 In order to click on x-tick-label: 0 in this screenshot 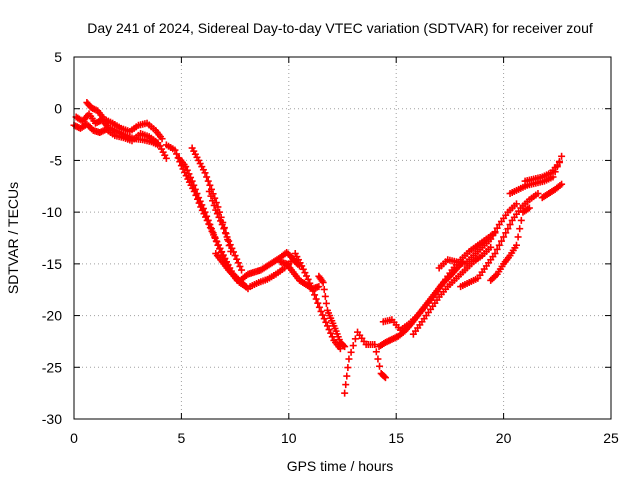, I will do `click(74, 438)`.